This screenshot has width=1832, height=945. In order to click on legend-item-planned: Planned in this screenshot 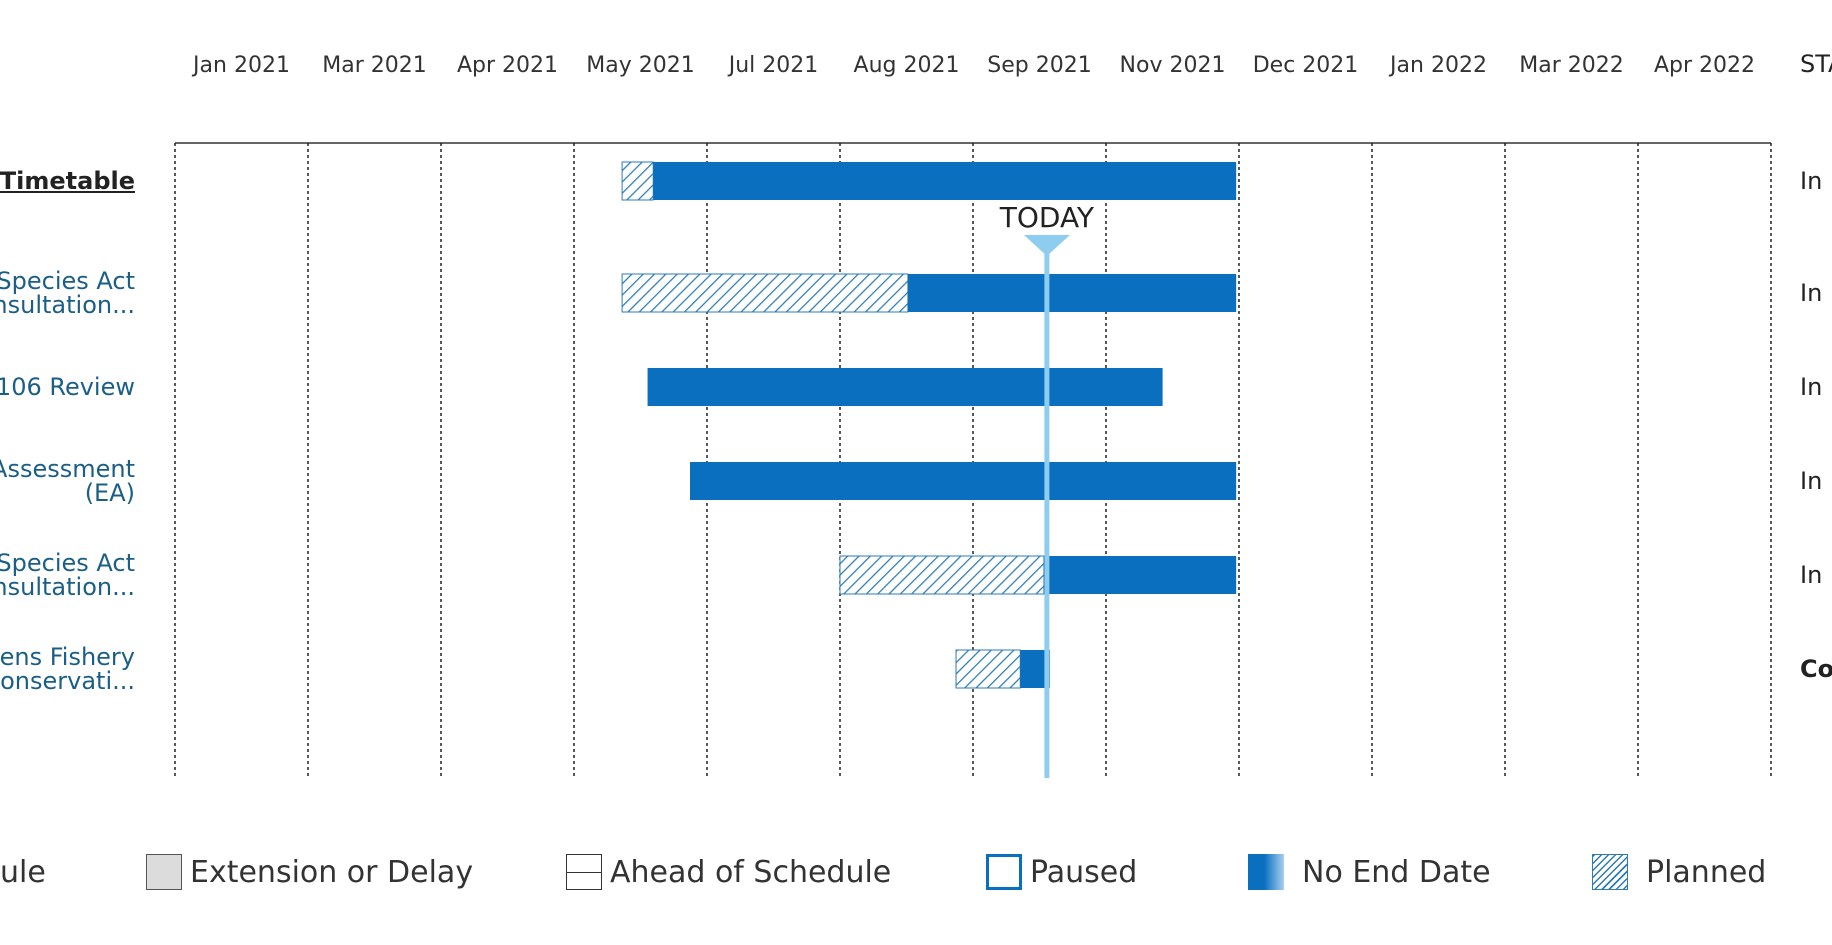, I will do `click(1679, 872)`.